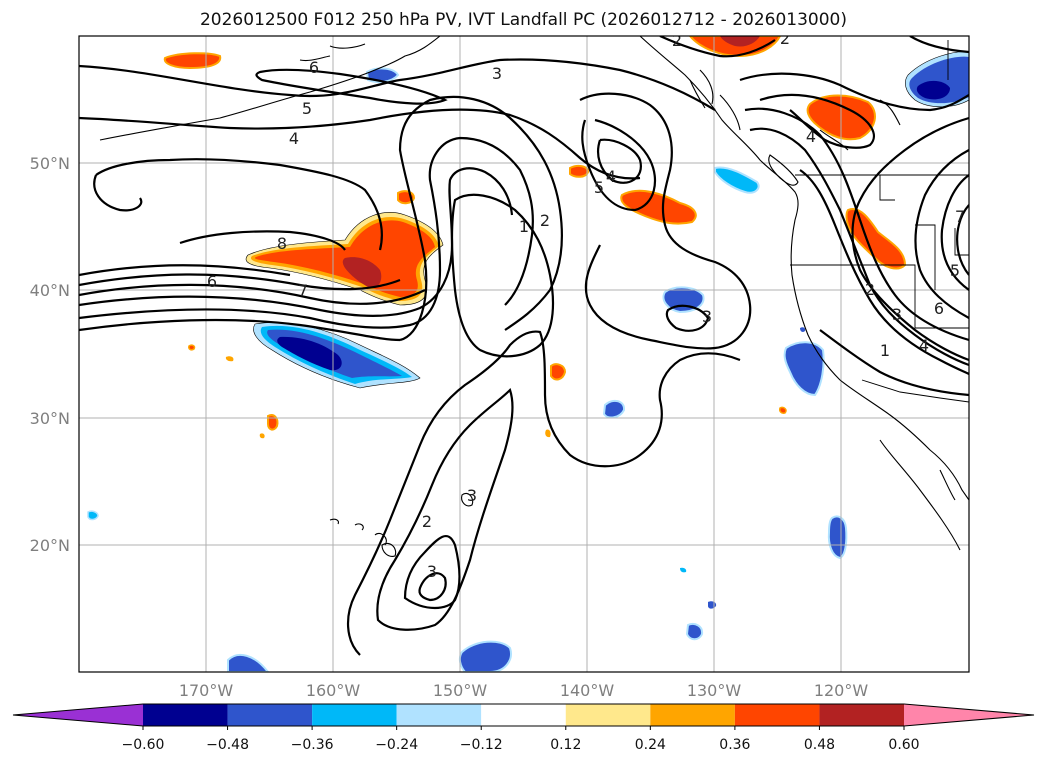 This screenshot has width=1047, height=765. What do you see at coordinates (78, 715) in the screenshot?
I see `colorbar-extend-min` at bounding box center [78, 715].